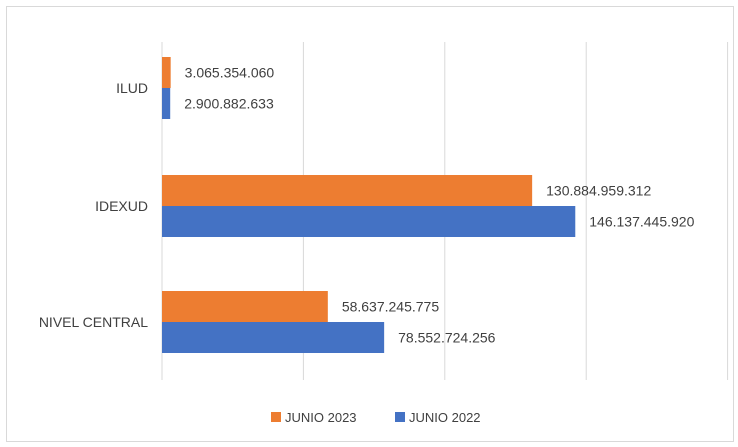 The width and height of the screenshot is (738, 447). What do you see at coordinates (230, 73) in the screenshot?
I see `data-label-ilud-junio-2023: 3.065.354.060` at bounding box center [230, 73].